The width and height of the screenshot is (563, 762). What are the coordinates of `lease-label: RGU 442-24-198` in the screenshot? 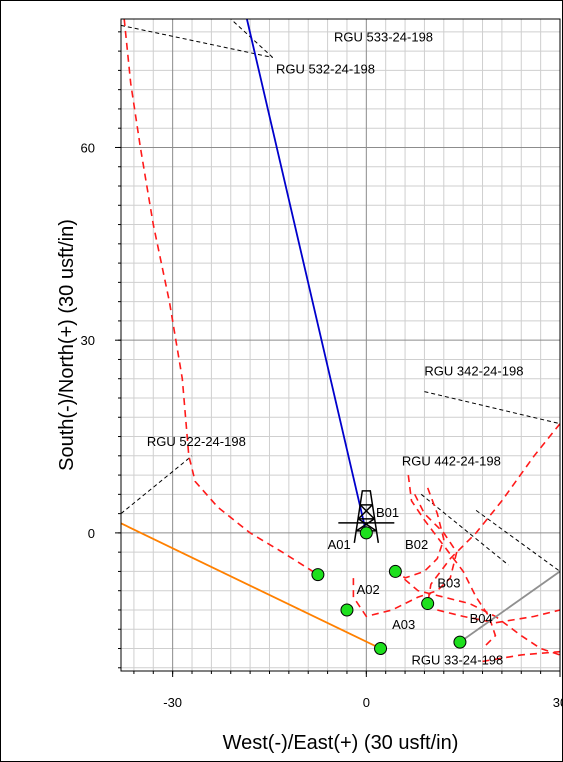 It's located at (451, 460).